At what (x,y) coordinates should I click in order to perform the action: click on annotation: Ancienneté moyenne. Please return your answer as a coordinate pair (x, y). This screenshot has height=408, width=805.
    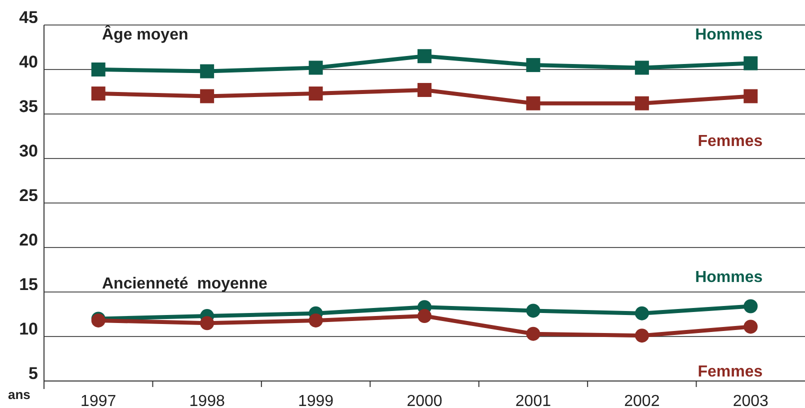
    Looking at the image, I should click on (185, 284).